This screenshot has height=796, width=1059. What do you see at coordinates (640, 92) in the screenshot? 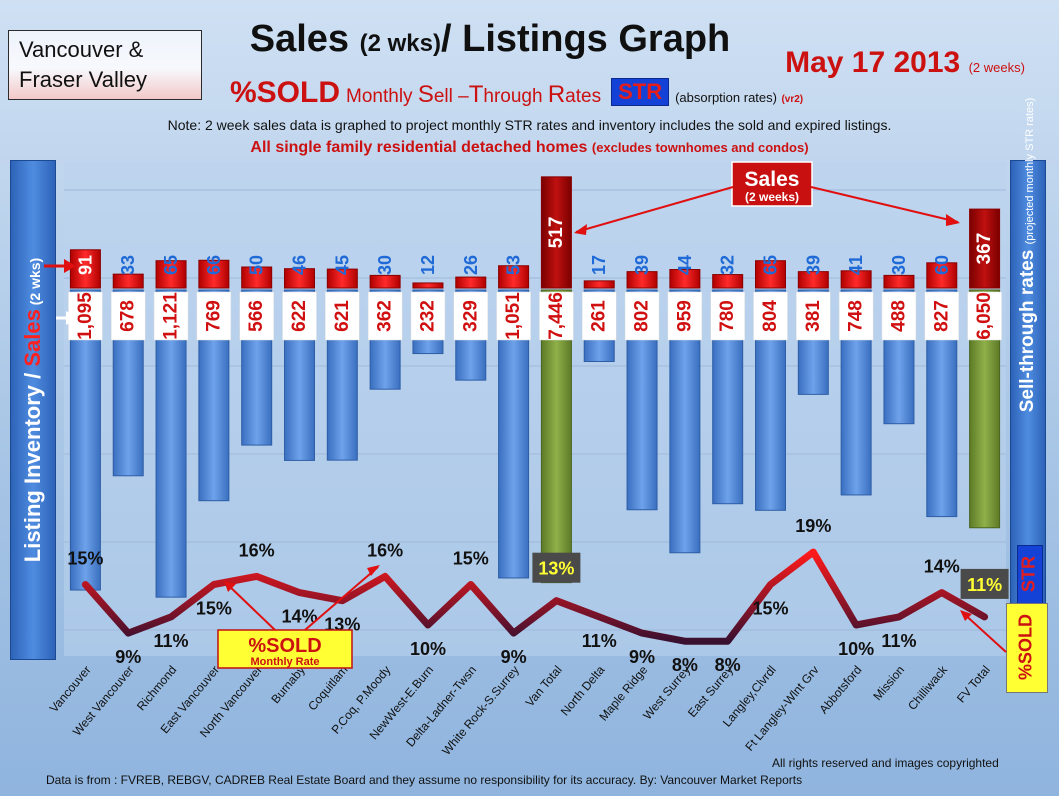
I see `str-badge: STR` at bounding box center [640, 92].